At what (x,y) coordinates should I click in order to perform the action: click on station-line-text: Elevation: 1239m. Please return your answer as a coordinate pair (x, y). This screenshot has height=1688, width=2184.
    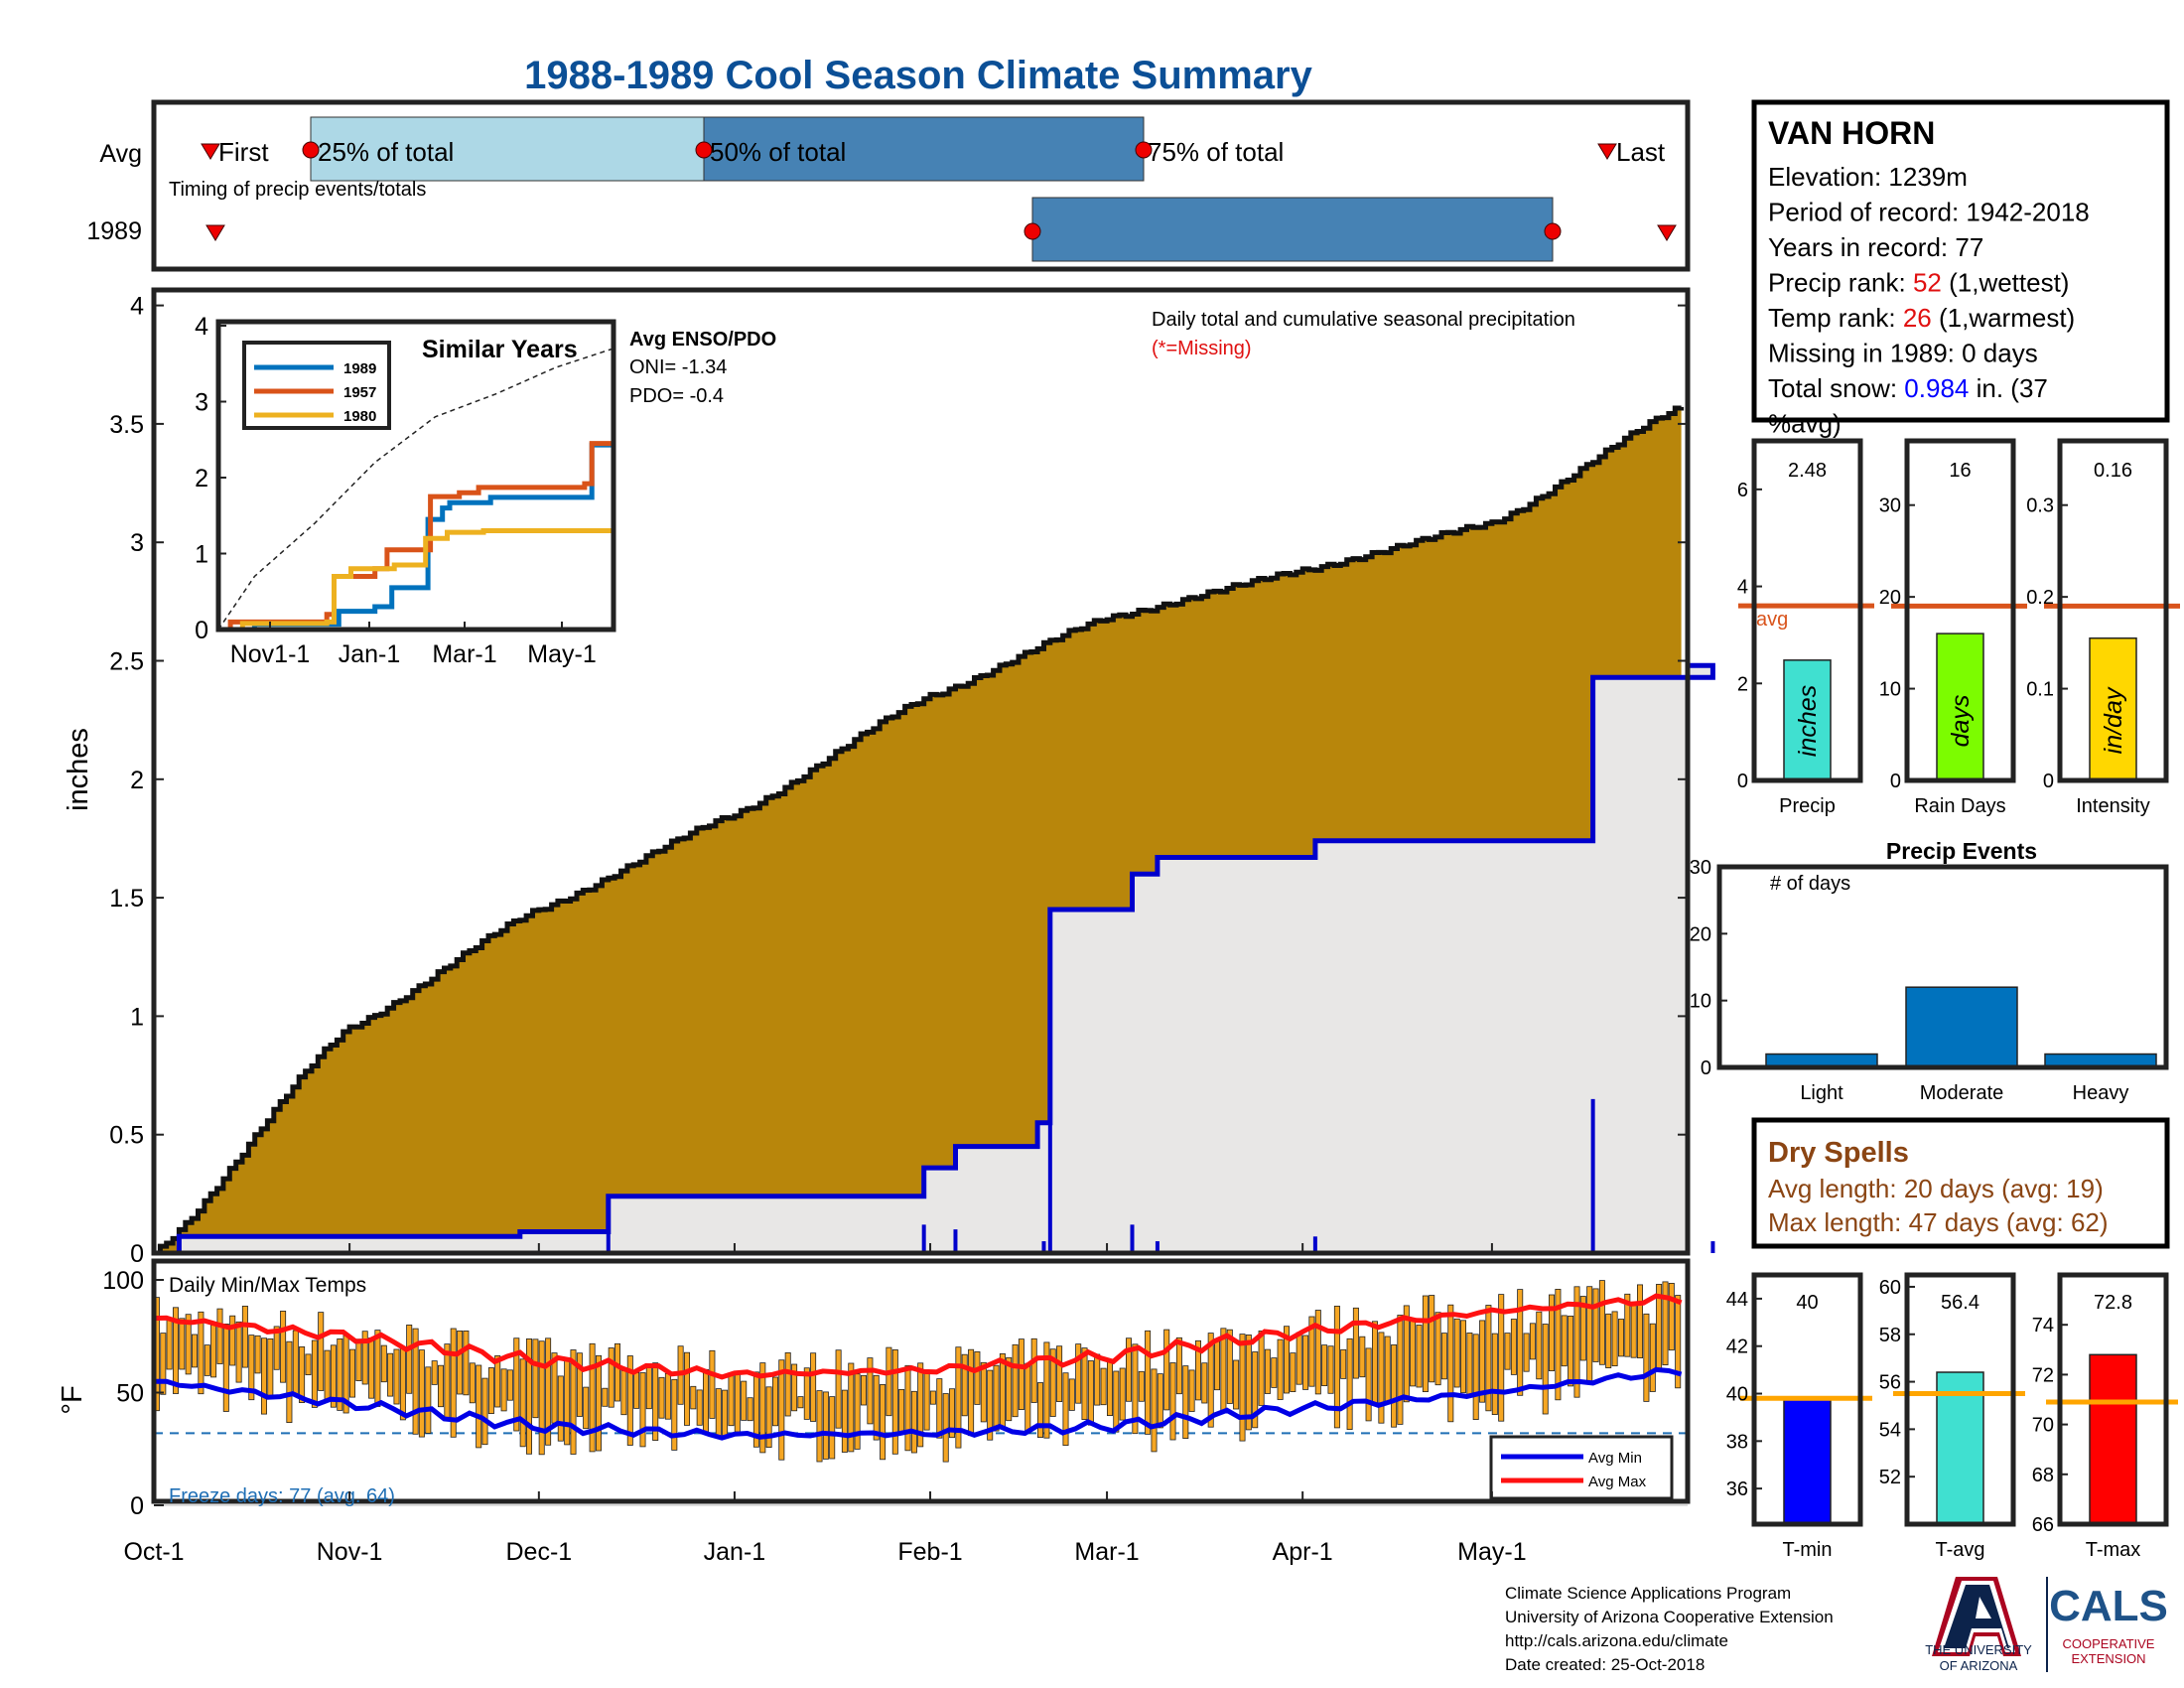
    Looking at the image, I should click on (1868, 177).